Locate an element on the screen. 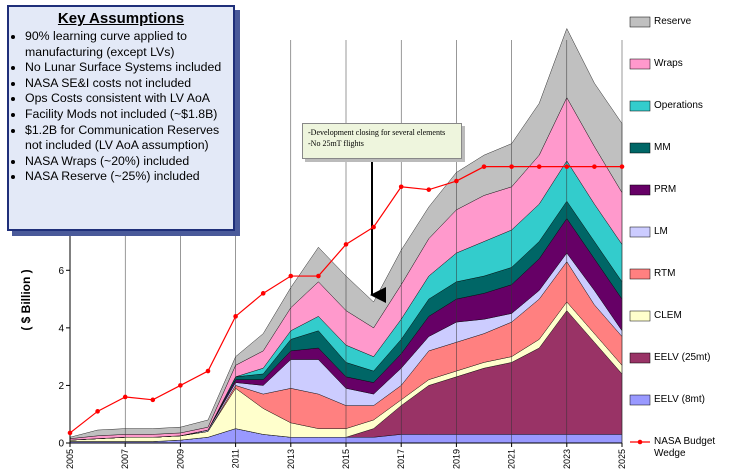 Image resolution: width=735 pixels, height=475 pixels. assumption-item: No Lunar Surface Systems included is located at coordinates (127, 68).